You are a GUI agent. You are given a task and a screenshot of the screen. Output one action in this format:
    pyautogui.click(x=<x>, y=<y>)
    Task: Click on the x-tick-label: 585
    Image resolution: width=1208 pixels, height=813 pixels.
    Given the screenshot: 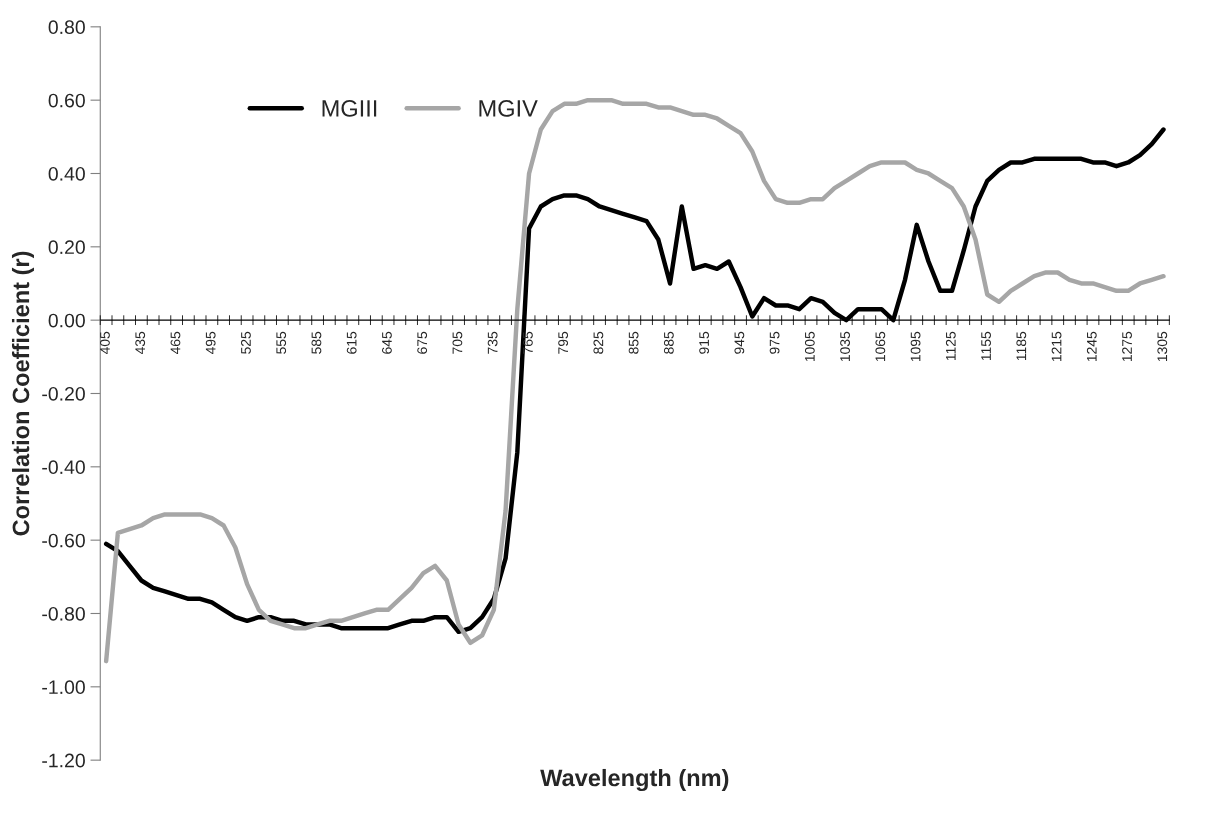 What is the action you would take?
    pyautogui.click(x=316, y=342)
    